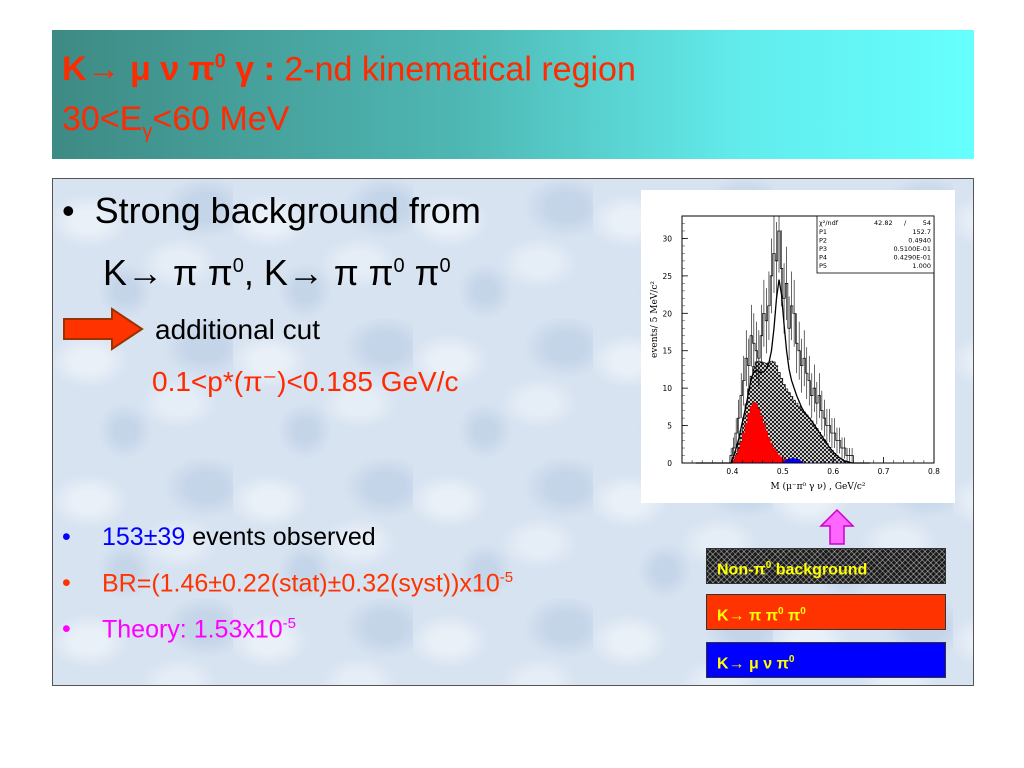 This screenshot has height=768, width=1024. Describe the element at coordinates (669, 463) in the screenshot. I see `y-tick-label: 0` at that location.